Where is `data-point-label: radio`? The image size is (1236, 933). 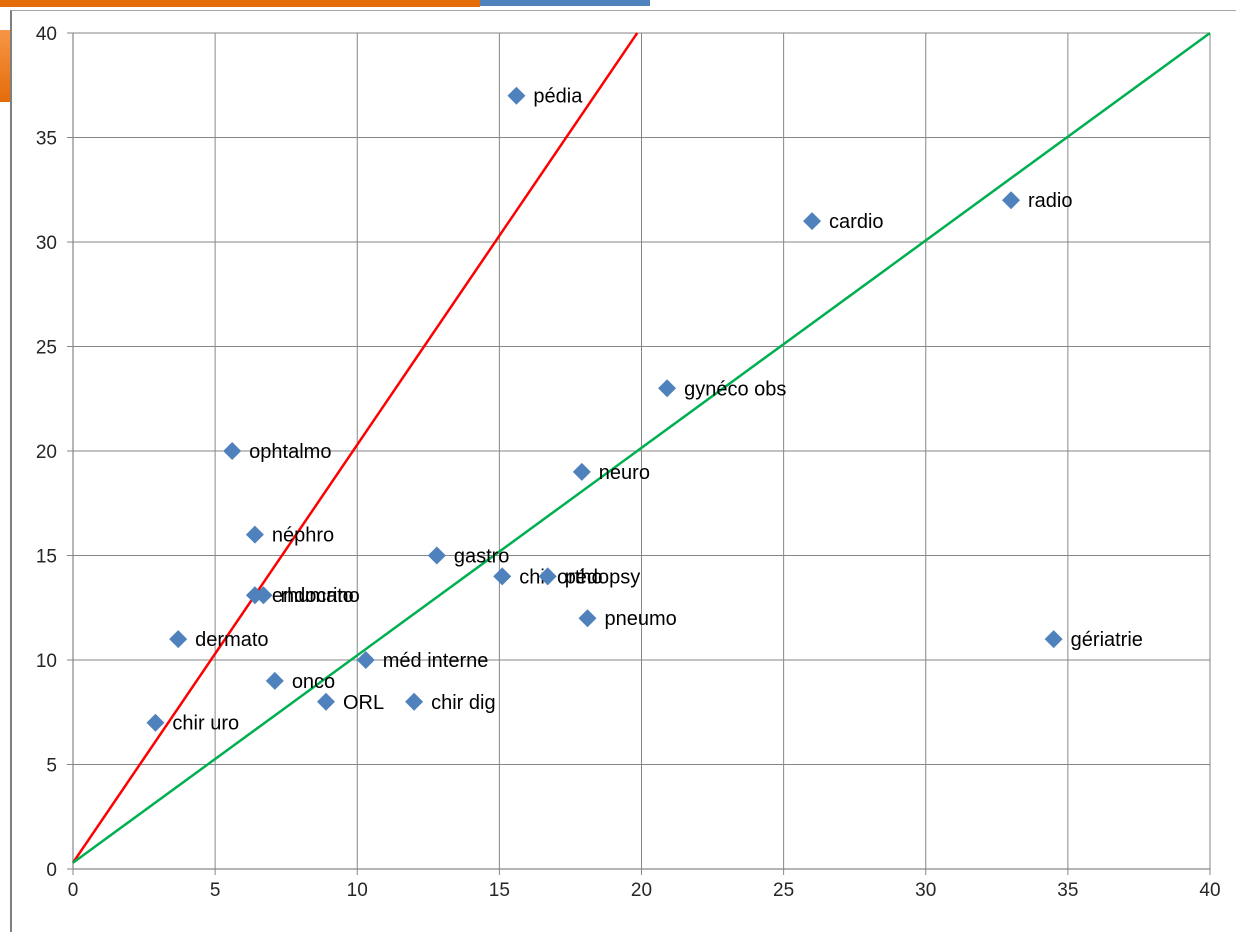
data-point-label: radio is located at coordinates (1050, 201).